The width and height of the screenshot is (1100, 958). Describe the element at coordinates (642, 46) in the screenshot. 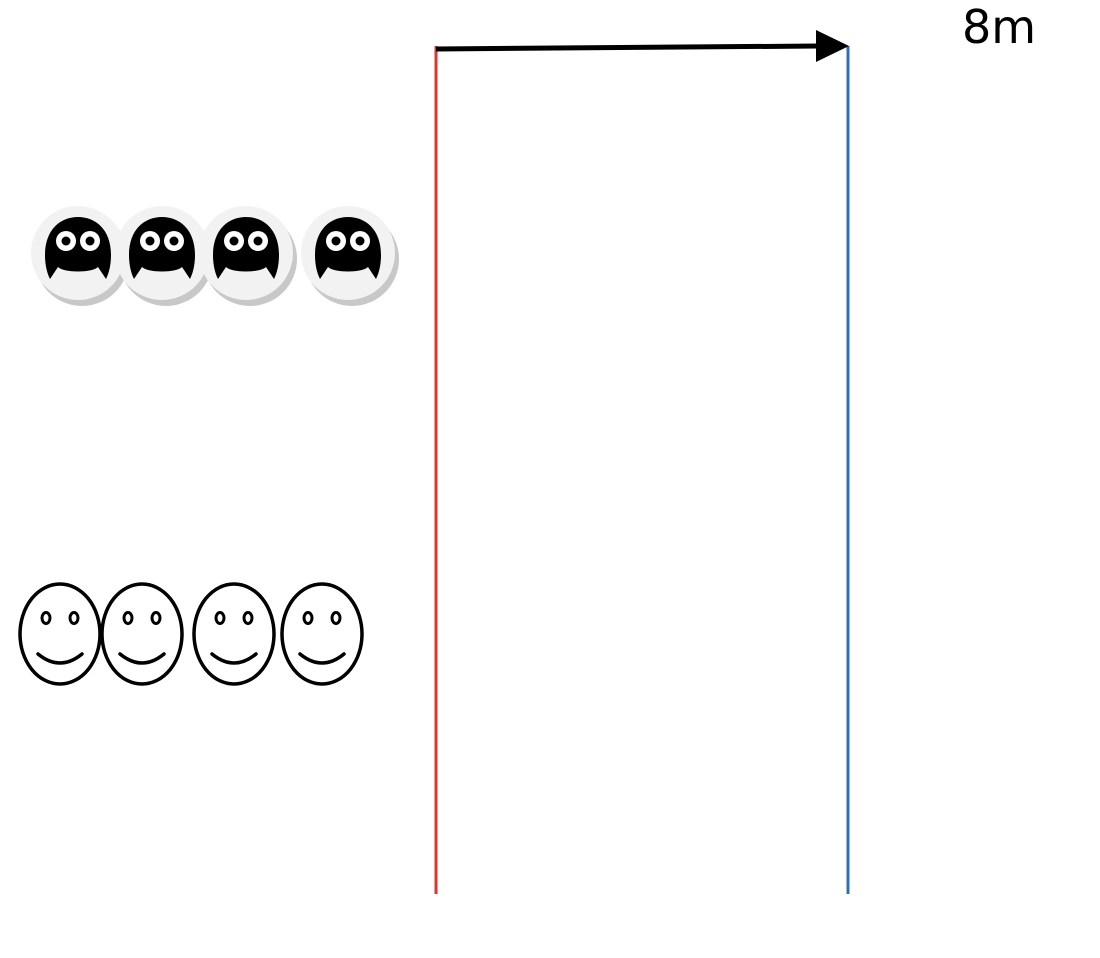

I see `distance-arrow` at that location.